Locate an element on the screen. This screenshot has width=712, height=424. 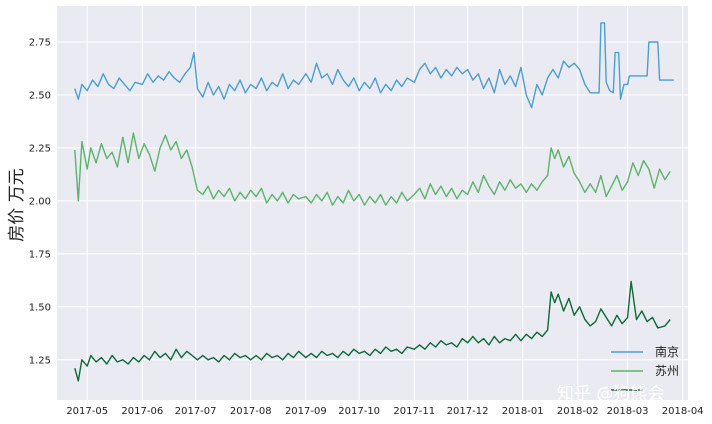
x-tick-label: 2017-05 is located at coordinates (87, 411).